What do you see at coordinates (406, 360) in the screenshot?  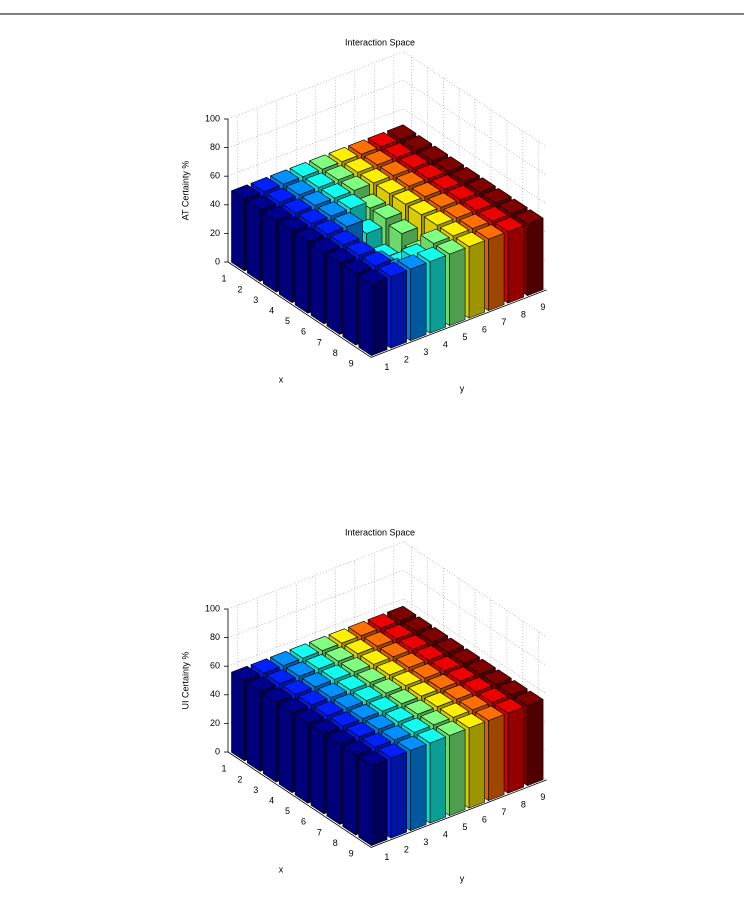 I see `y-tick-label: 2` at bounding box center [406, 360].